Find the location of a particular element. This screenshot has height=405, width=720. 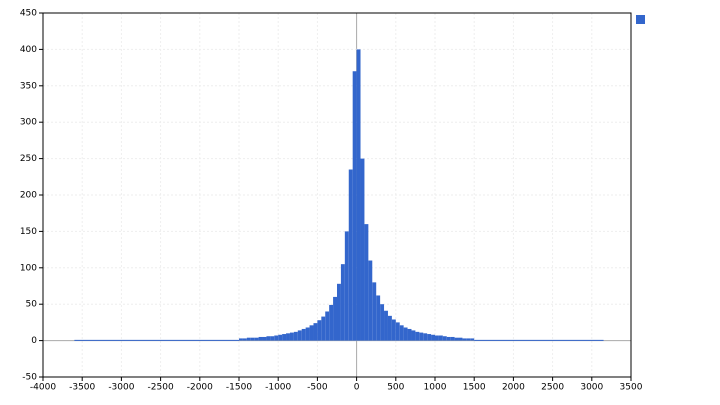

x-tick-label: -1000 is located at coordinates (278, 388).